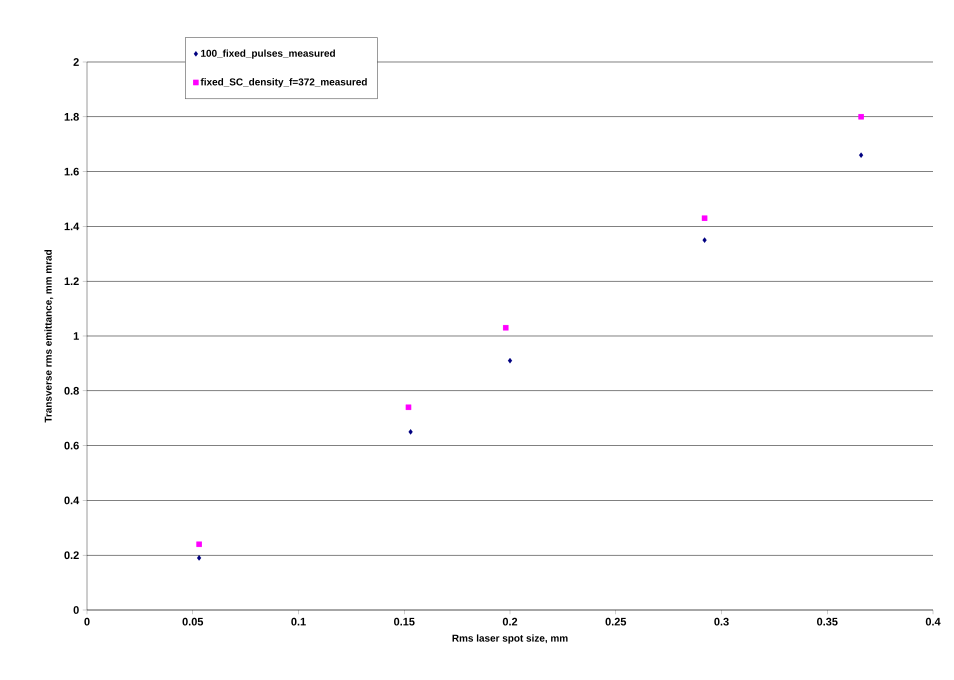 This screenshot has height=680, width=954. I want to click on y-tick-label: 1, so click(76, 336).